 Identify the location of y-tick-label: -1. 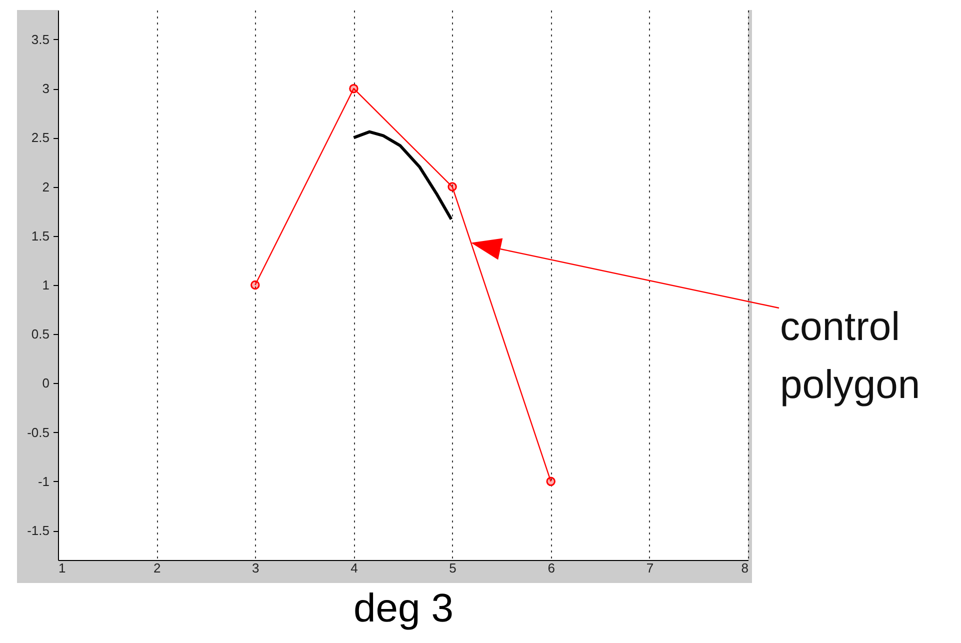
(44, 481).